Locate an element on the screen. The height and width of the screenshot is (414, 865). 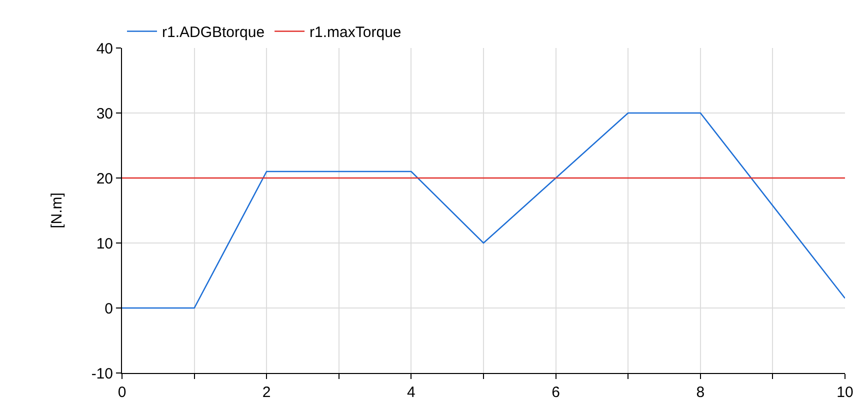
x-tick-label: 10 is located at coordinates (845, 392).